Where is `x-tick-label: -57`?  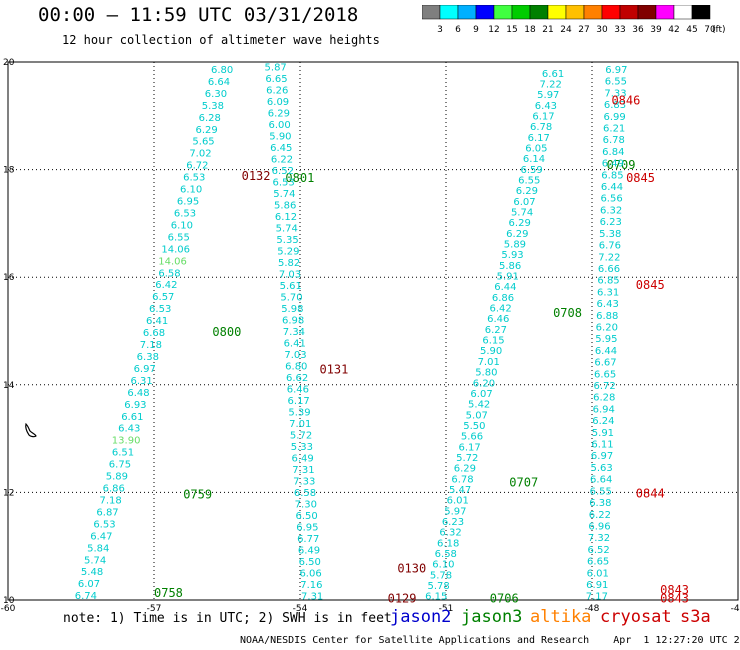 x-tick-label: -57 is located at coordinates (154, 608).